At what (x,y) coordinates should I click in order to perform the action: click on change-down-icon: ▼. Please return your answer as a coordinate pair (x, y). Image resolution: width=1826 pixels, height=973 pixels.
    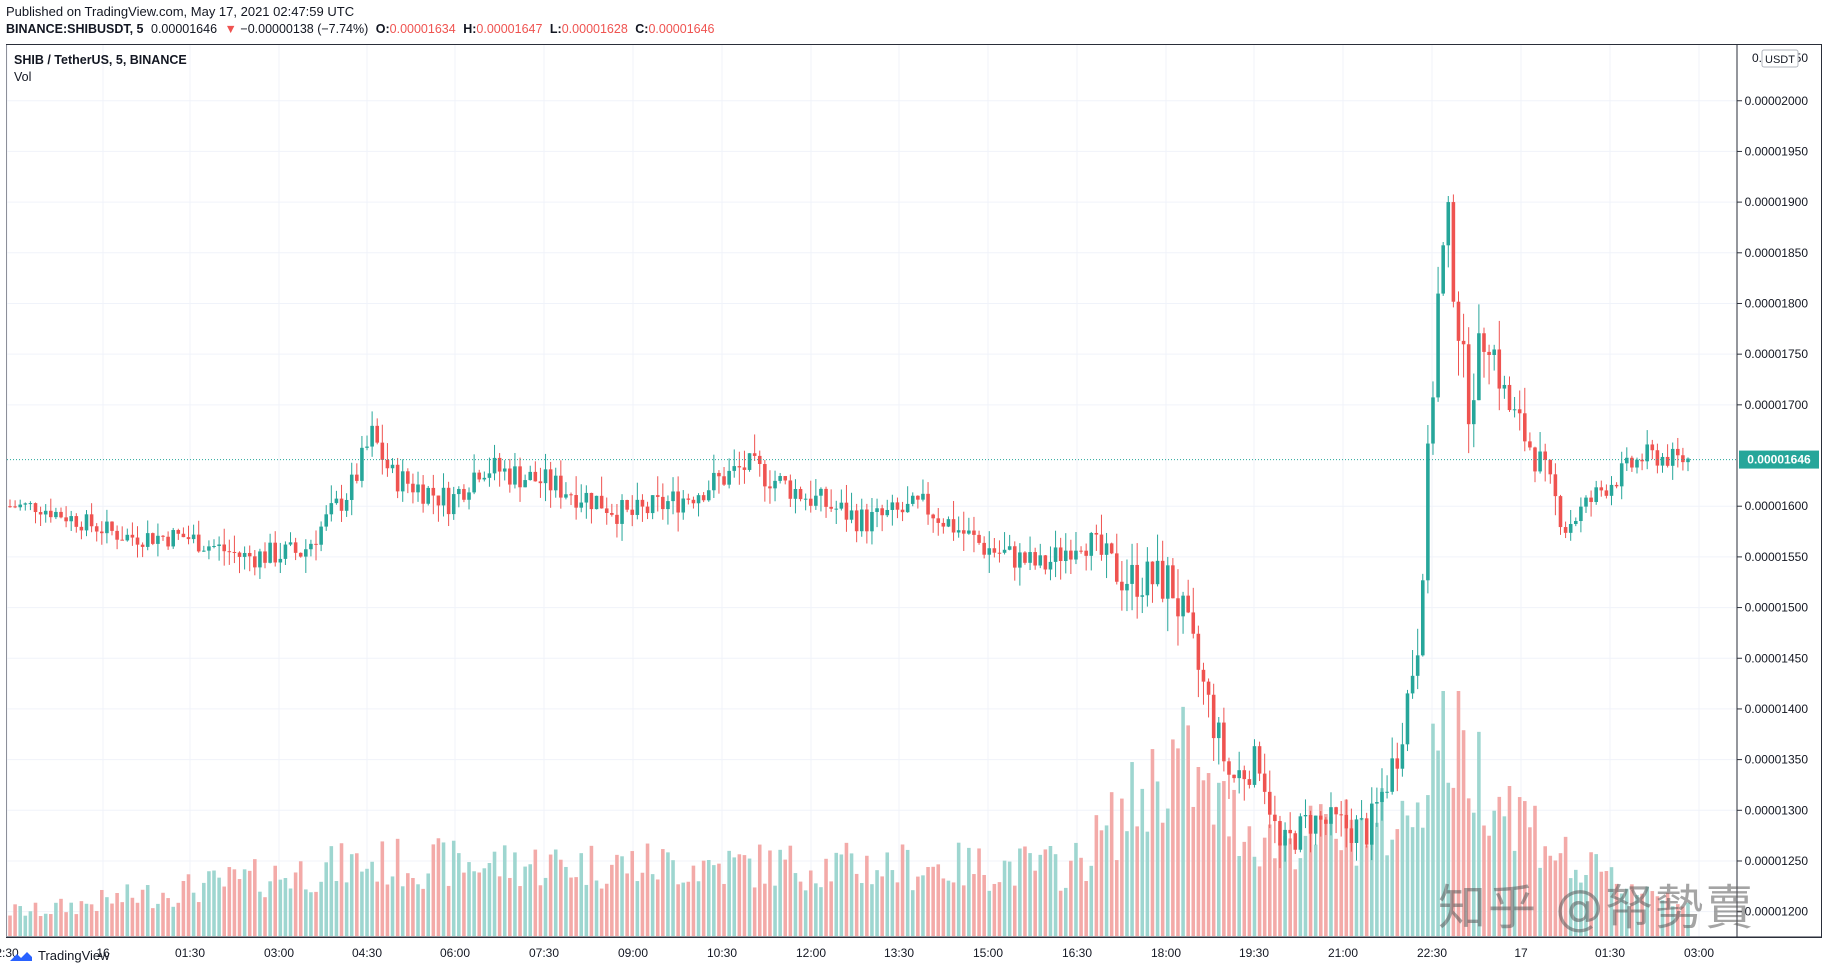
    Looking at the image, I should click on (230, 29).